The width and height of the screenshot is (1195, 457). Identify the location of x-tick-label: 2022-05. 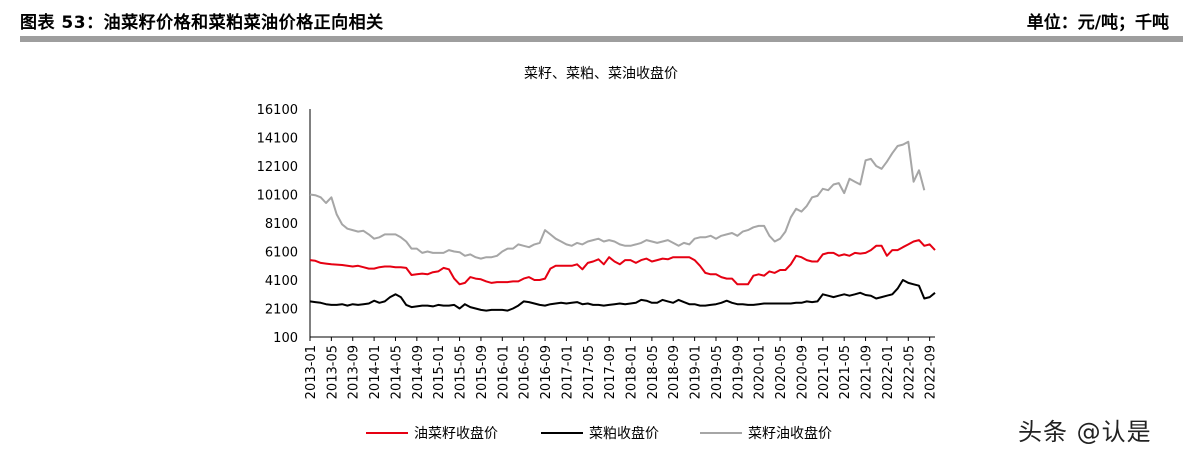
(909, 372).